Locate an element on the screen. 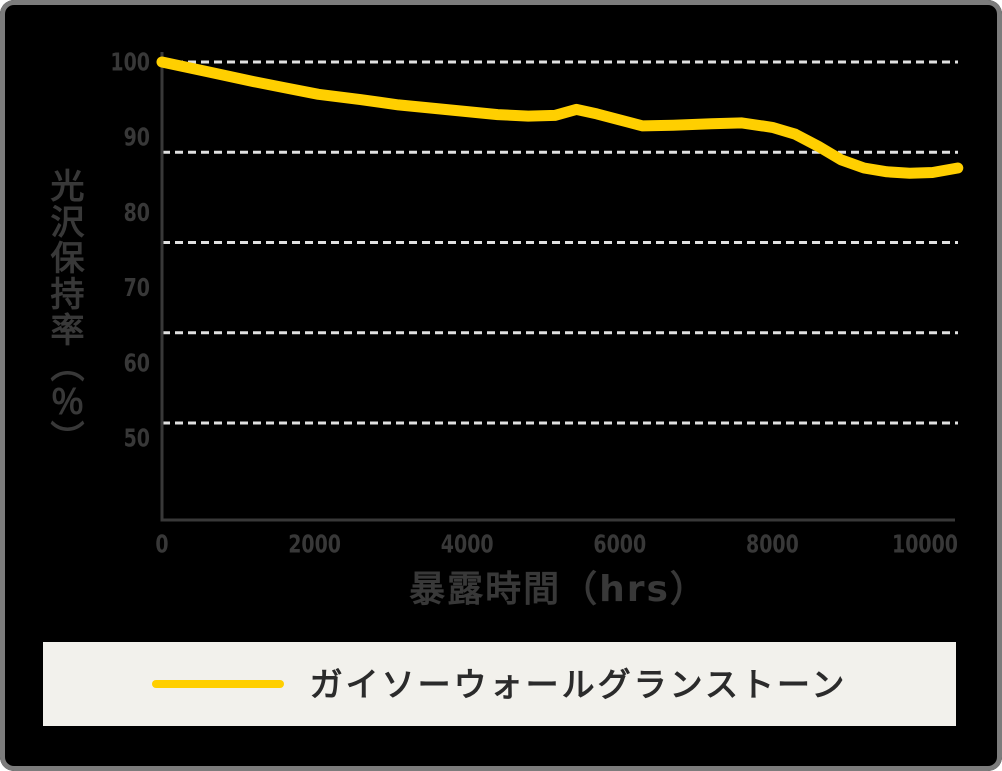  x-tick-10000: 10000 is located at coordinates (925, 544).